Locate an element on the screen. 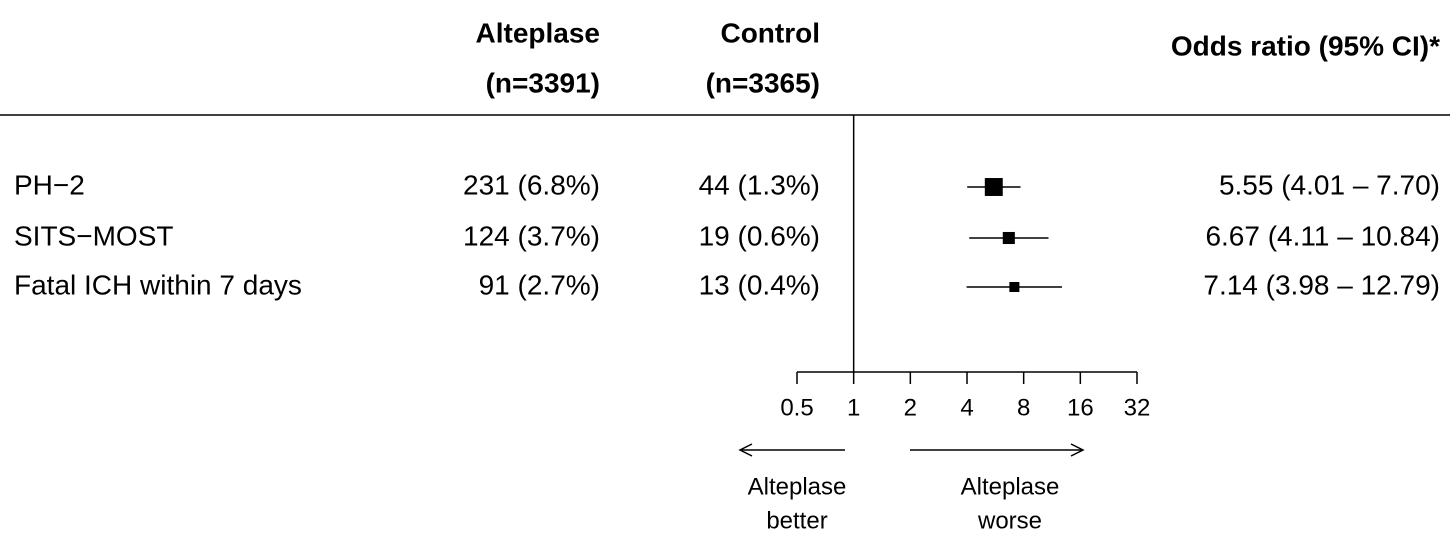  x-tick-label: 16 is located at coordinates (1080, 407).